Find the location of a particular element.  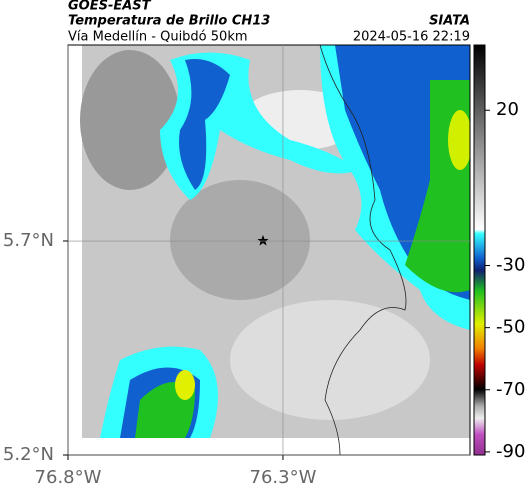

x-tick-label: 76.8°W is located at coordinates (68, 477).